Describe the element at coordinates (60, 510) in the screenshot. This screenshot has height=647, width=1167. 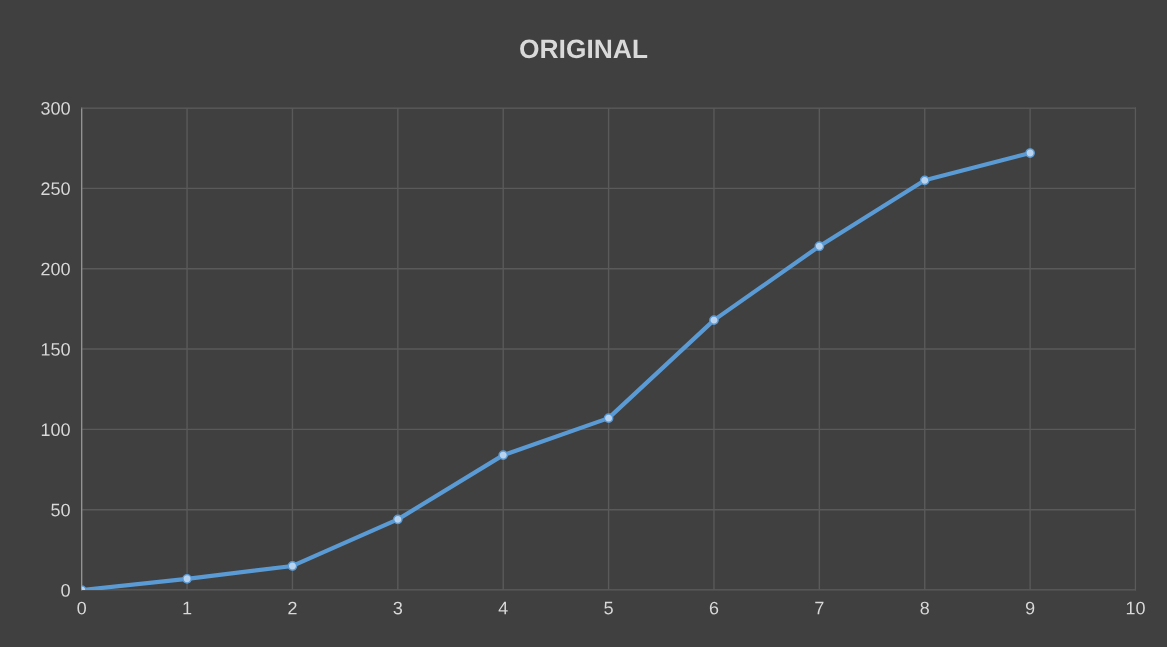
I see `y-tick-label: 50` at that location.